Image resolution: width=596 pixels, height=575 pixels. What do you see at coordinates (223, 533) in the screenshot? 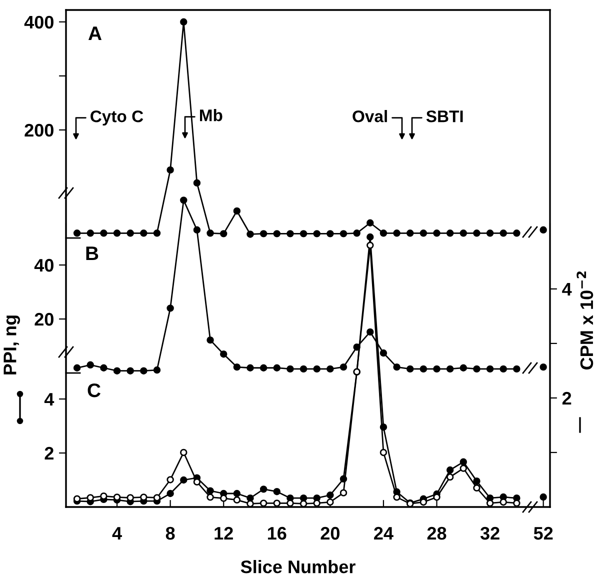
I see `x-tick-label: 12` at bounding box center [223, 533].